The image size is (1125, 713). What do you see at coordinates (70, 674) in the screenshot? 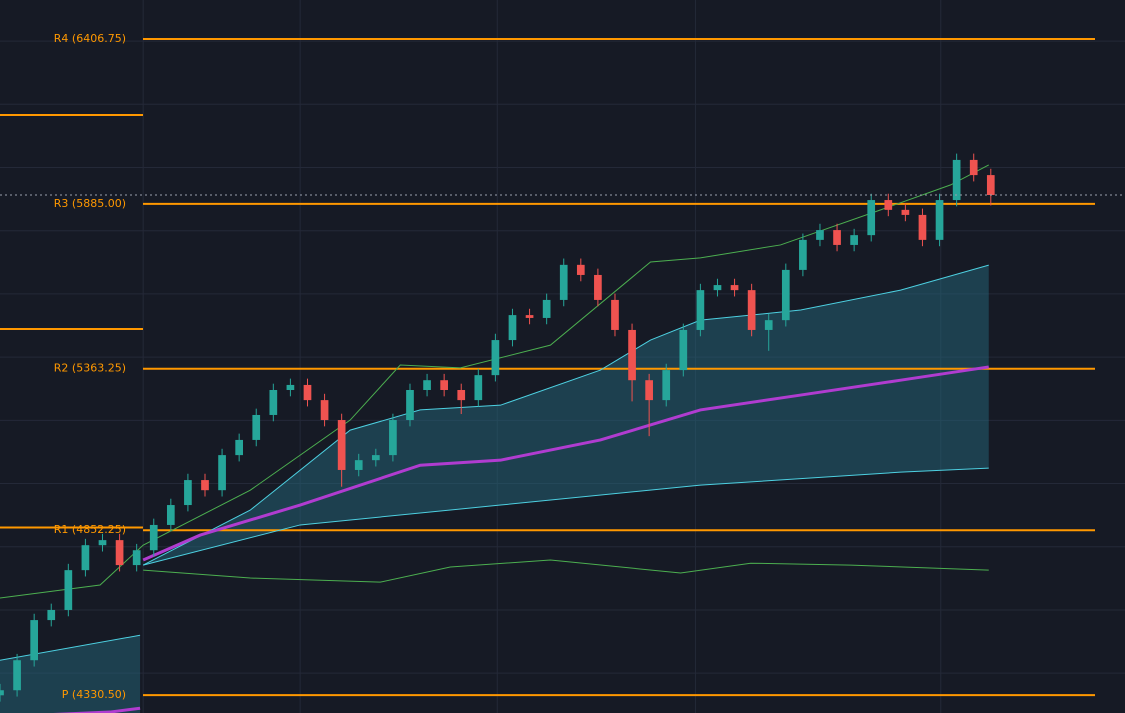
I see `band-fill` at bounding box center [70, 674].